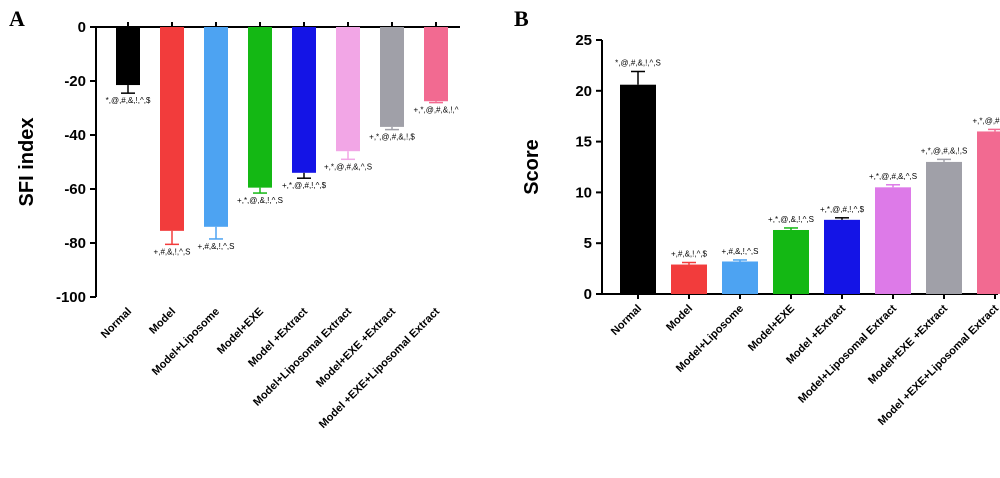  I want to click on chart-b-y-tick-label: 0, so click(588, 294).